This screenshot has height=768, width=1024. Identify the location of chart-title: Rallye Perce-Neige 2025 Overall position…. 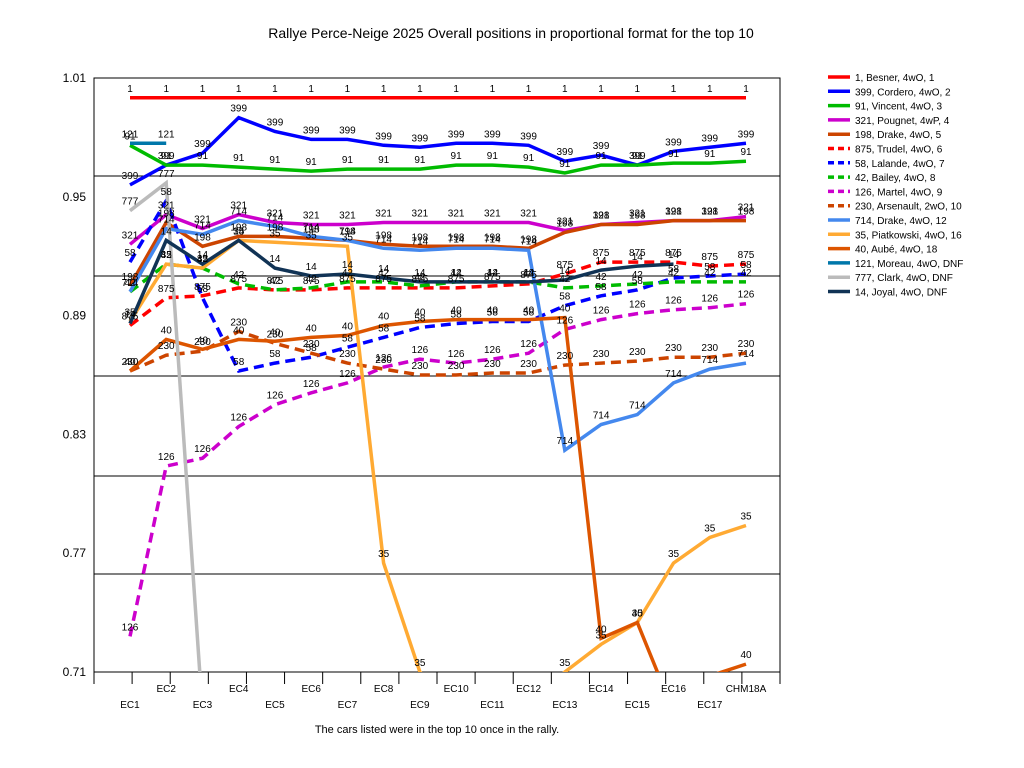
(511, 33).